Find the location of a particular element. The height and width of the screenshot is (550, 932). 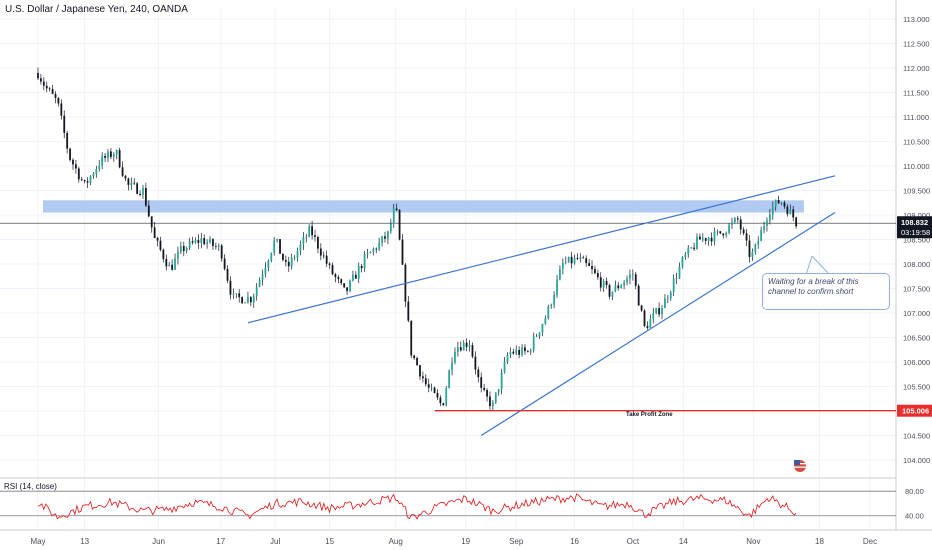

current-price-tag is located at coordinates (914, 227).